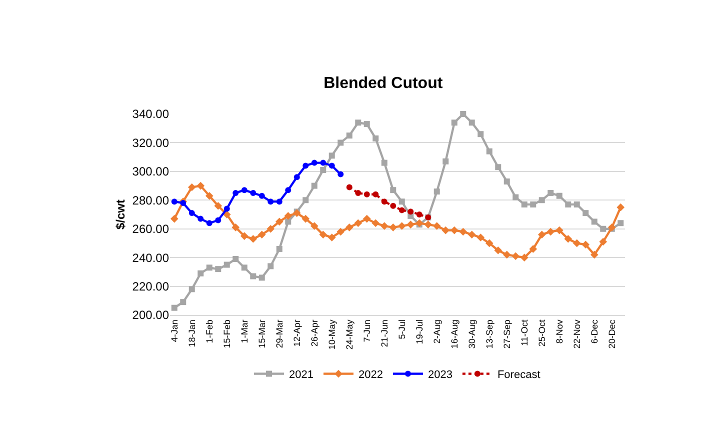 The height and width of the screenshot is (445, 703). What do you see at coordinates (279, 334) in the screenshot?
I see `x-tick-label: 29-Mar` at bounding box center [279, 334].